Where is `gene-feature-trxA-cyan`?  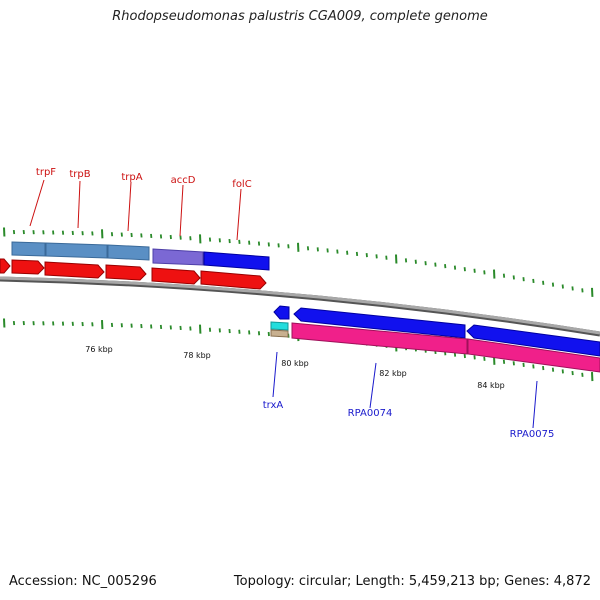 gene-feature-trxA-cyan is located at coordinates (279, 326).